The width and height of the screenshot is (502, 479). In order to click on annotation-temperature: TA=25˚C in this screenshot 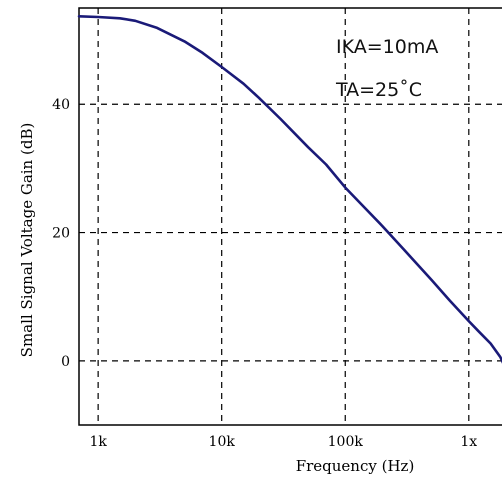, I will do `click(378, 90)`.